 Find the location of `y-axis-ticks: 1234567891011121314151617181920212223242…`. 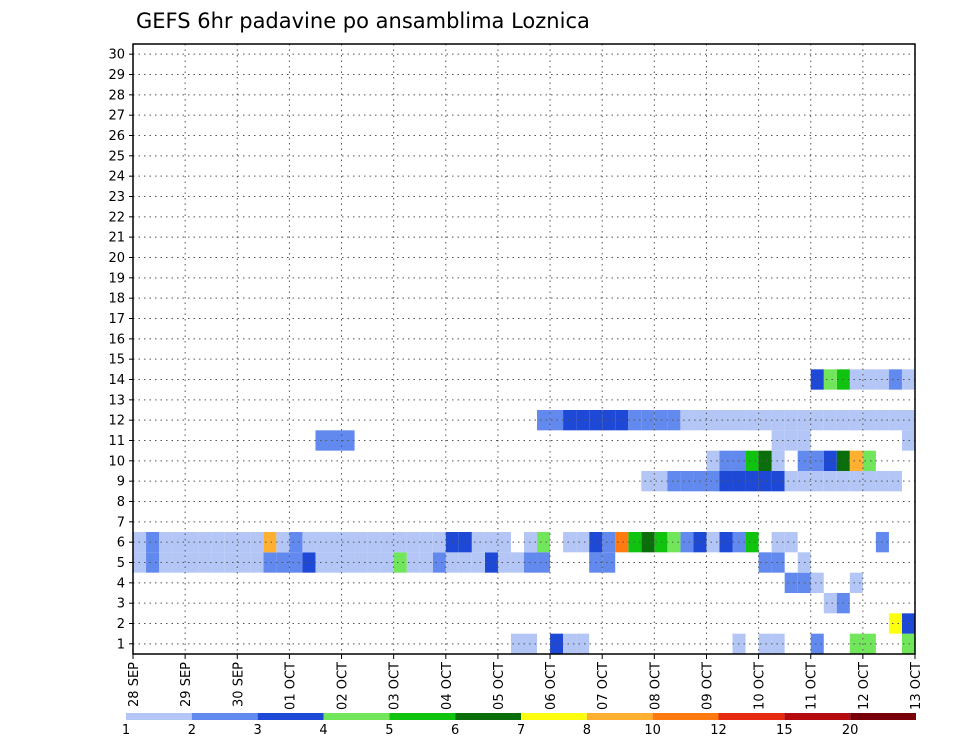

y-axis-ticks: 1234567891011121314151617181920212223242… is located at coordinates (120, 350).